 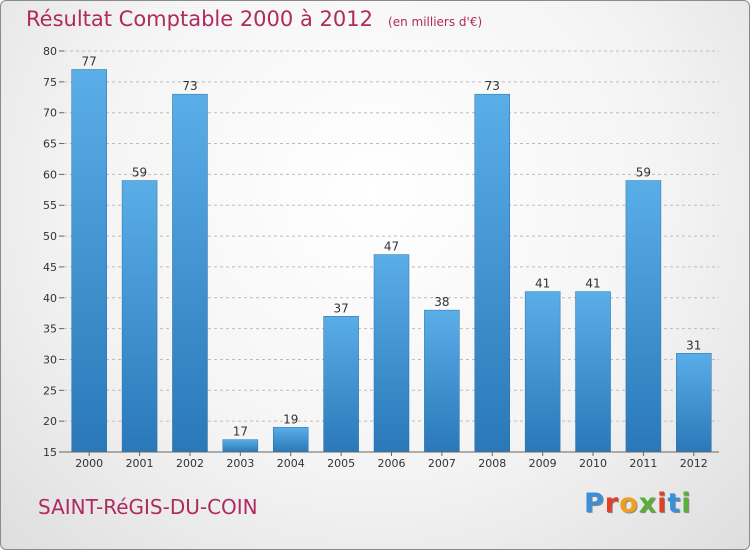 What do you see at coordinates (542, 372) in the screenshot?
I see `bar-2009` at bounding box center [542, 372].